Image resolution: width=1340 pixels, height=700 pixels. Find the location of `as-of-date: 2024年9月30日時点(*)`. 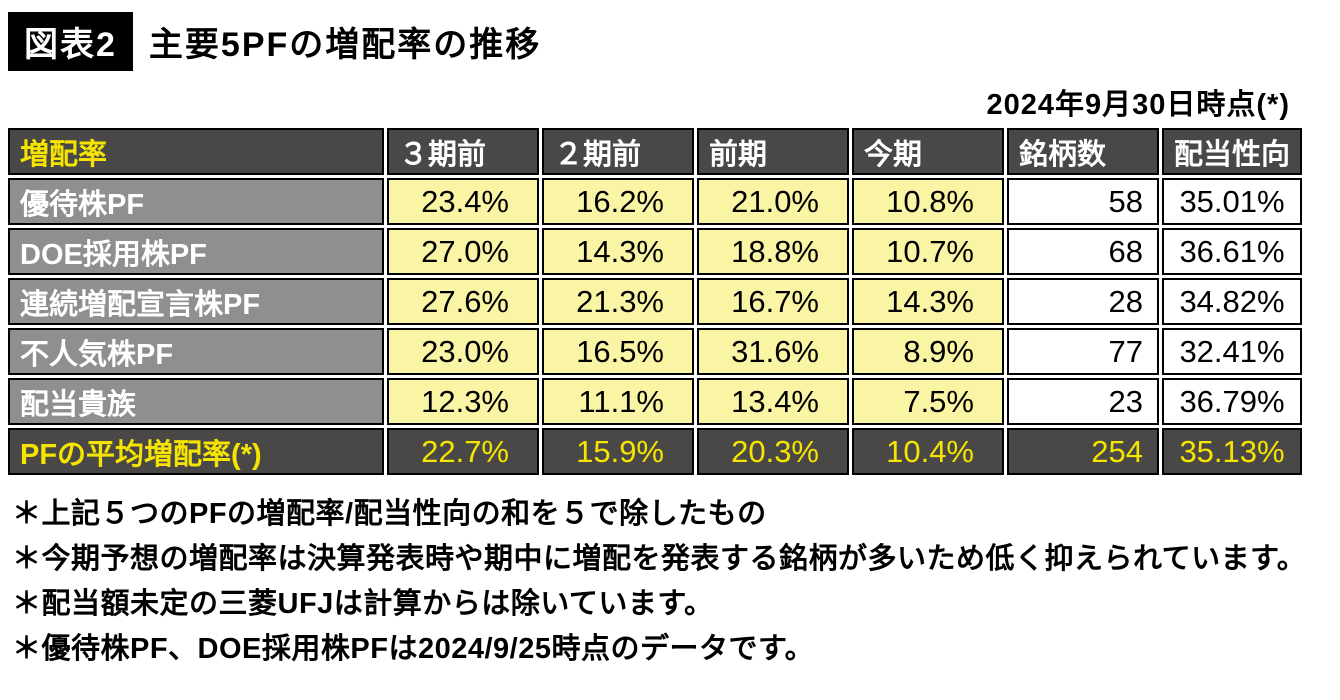

as-of-date: 2024年9月30日時点(*) is located at coordinates (1138, 105).